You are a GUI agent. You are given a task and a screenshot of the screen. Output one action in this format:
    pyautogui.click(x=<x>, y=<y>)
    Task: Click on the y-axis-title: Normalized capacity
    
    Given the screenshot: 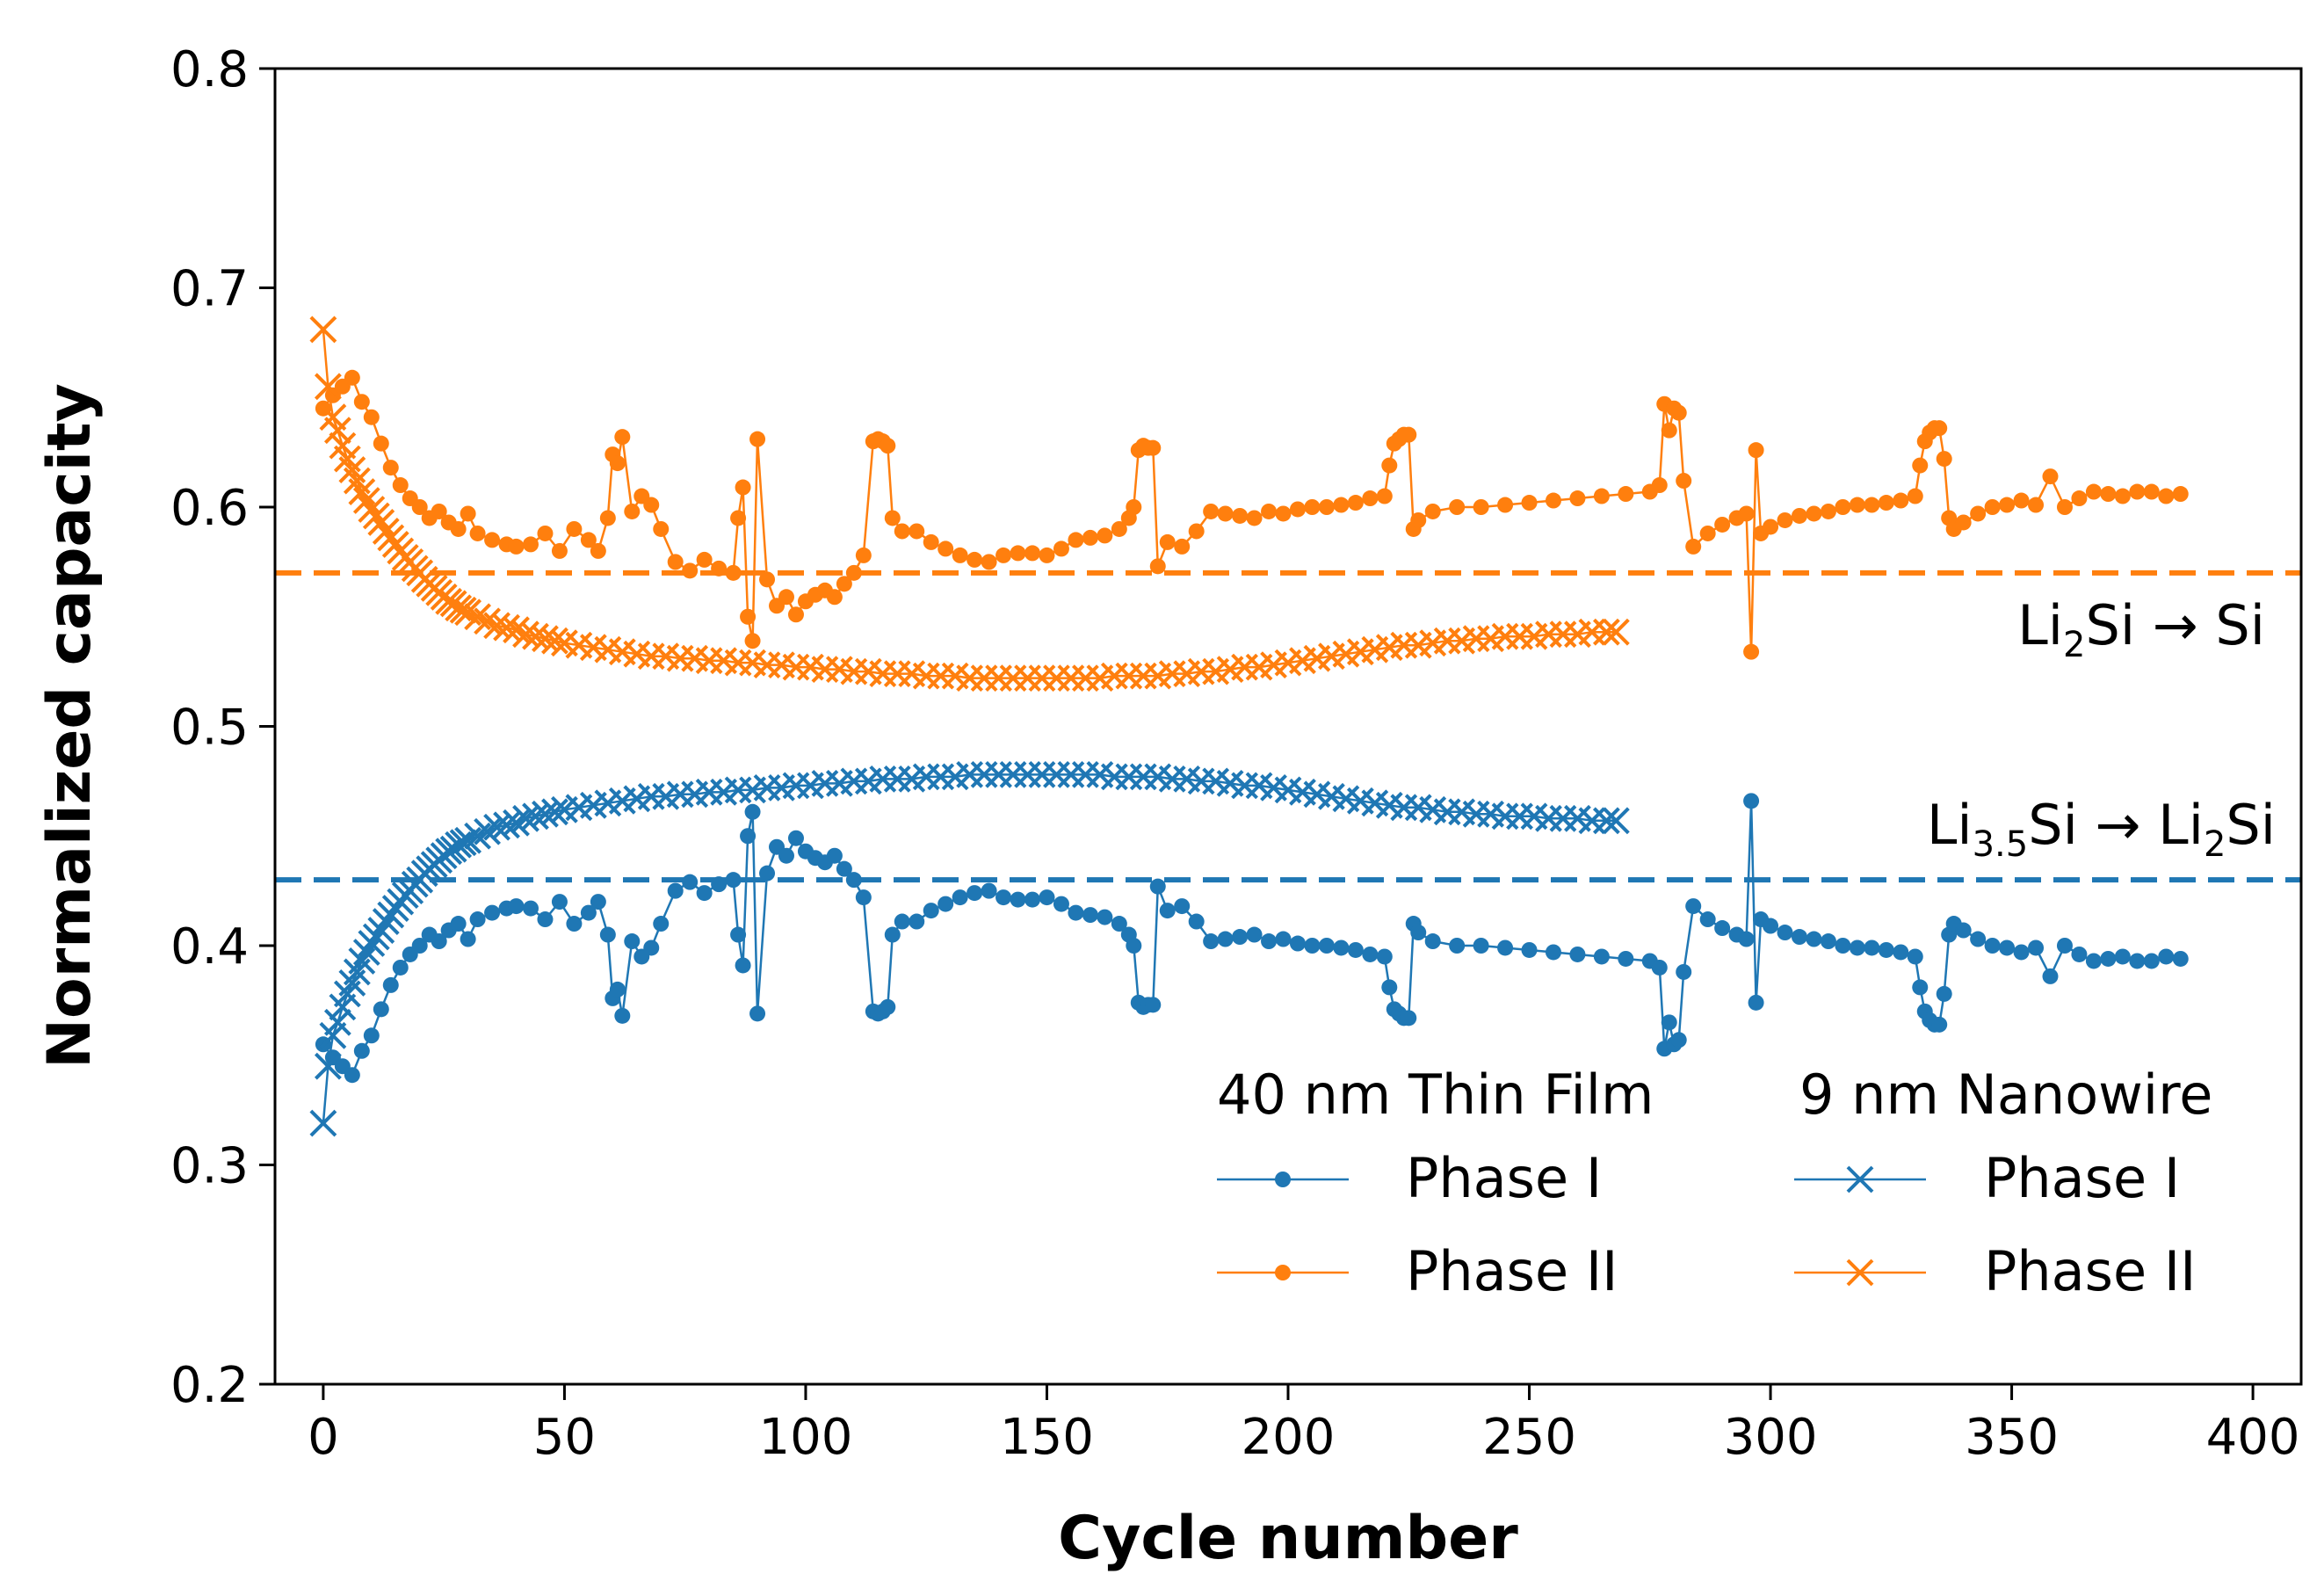 What is the action you would take?
    pyautogui.click(x=70, y=726)
    